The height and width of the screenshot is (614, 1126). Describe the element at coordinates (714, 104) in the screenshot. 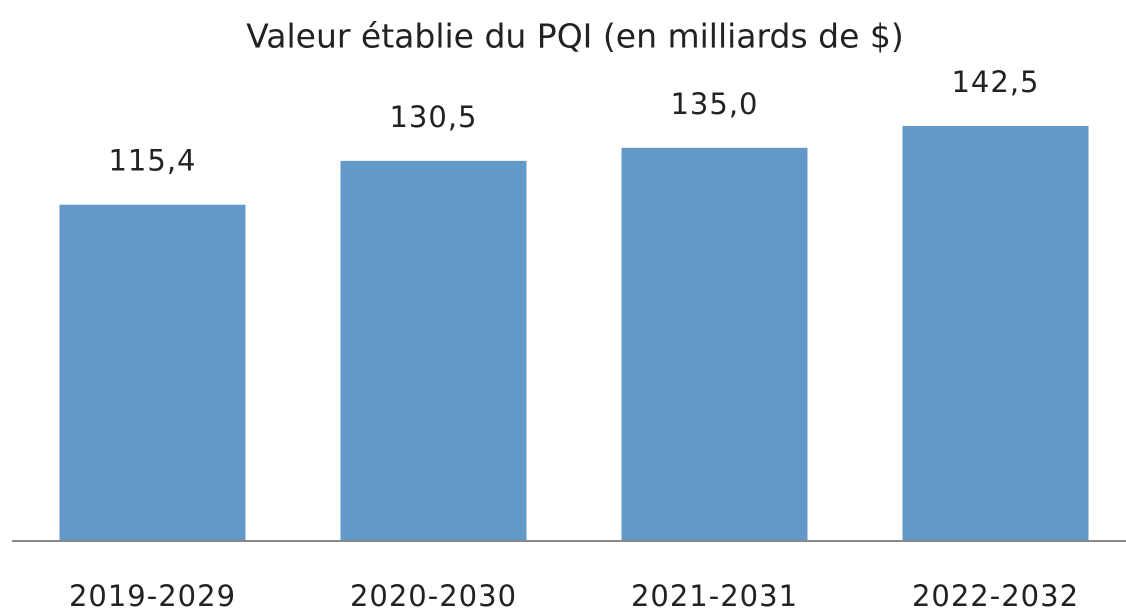

I see `value-label: 135,0` at that location.